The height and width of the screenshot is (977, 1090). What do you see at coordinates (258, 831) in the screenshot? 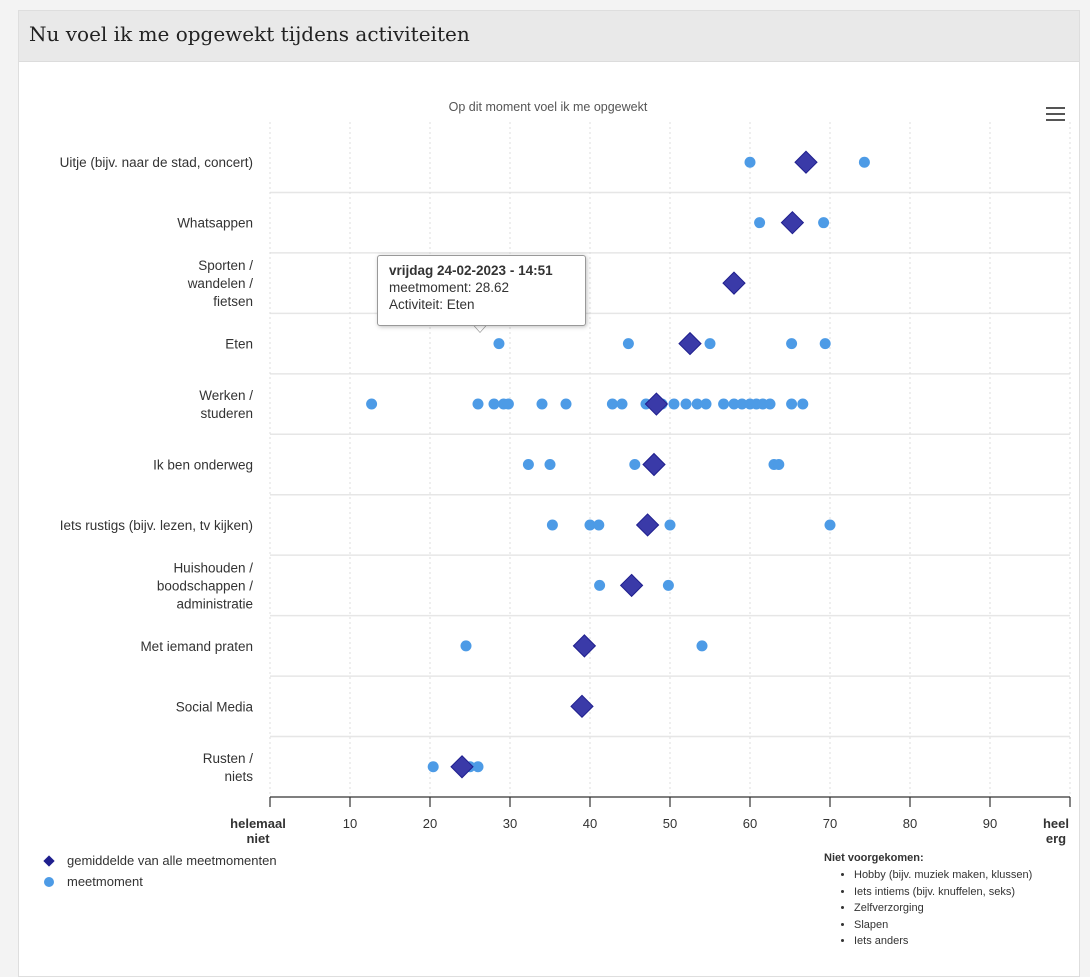
I see `x-tick-label: helemaal niet` at bounding box center [258, 831].